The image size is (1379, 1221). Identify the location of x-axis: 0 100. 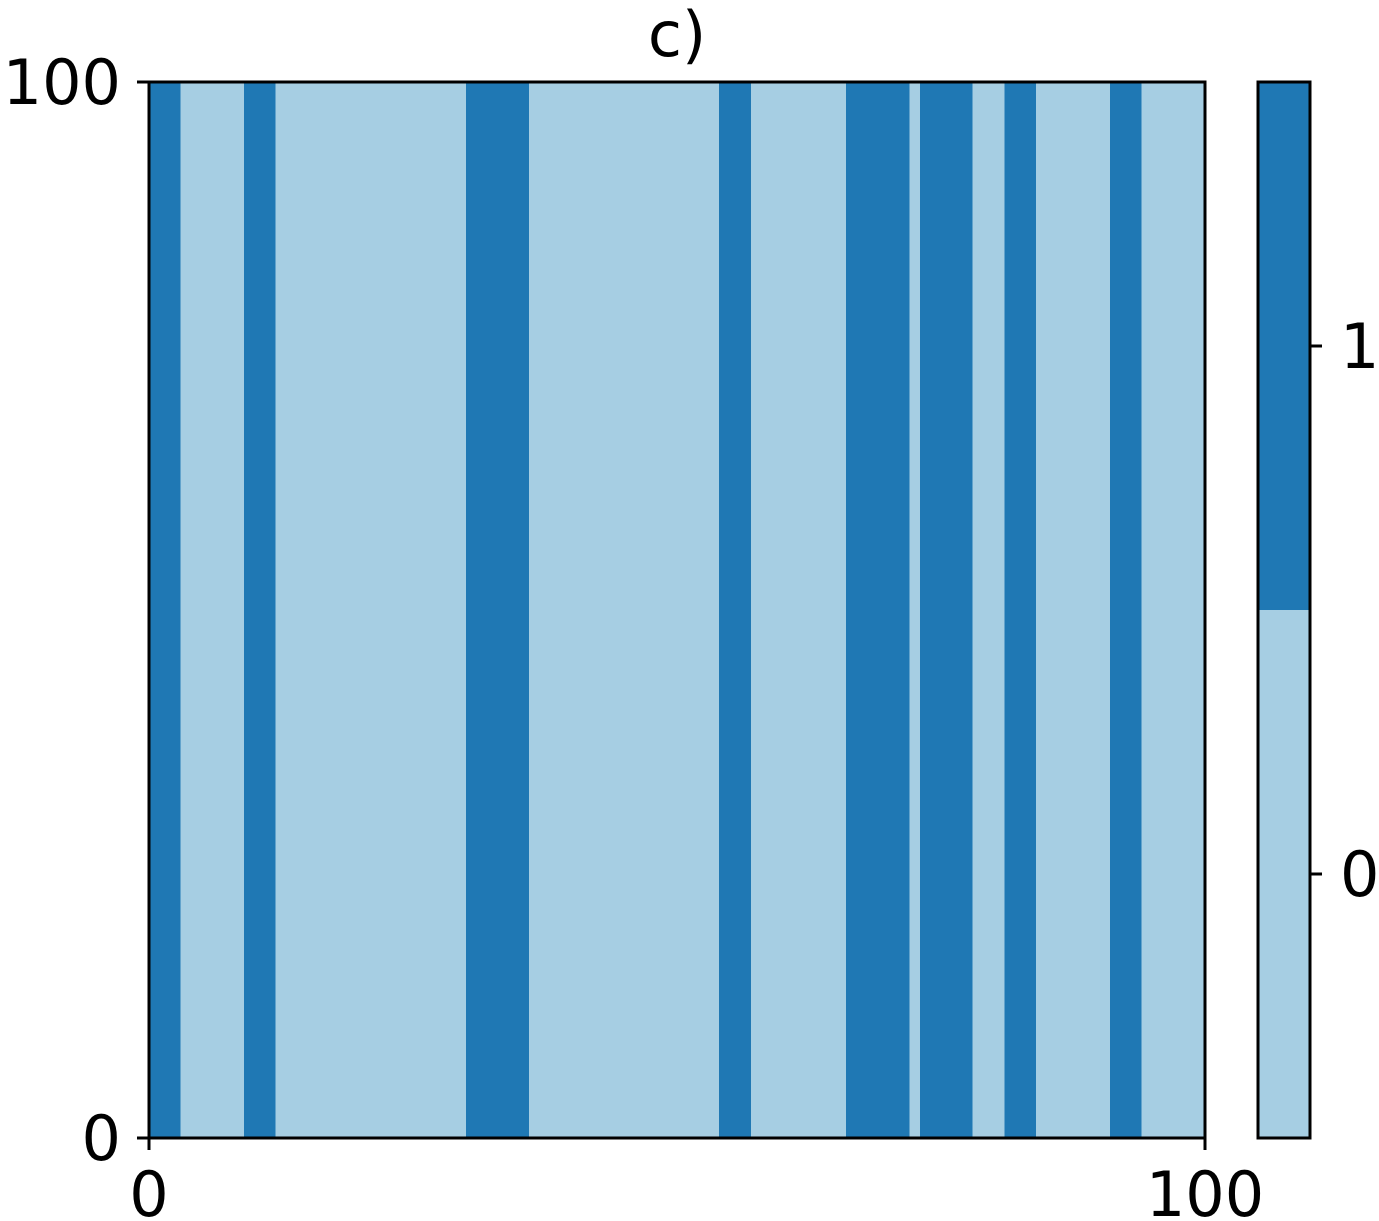
(696, 1179).